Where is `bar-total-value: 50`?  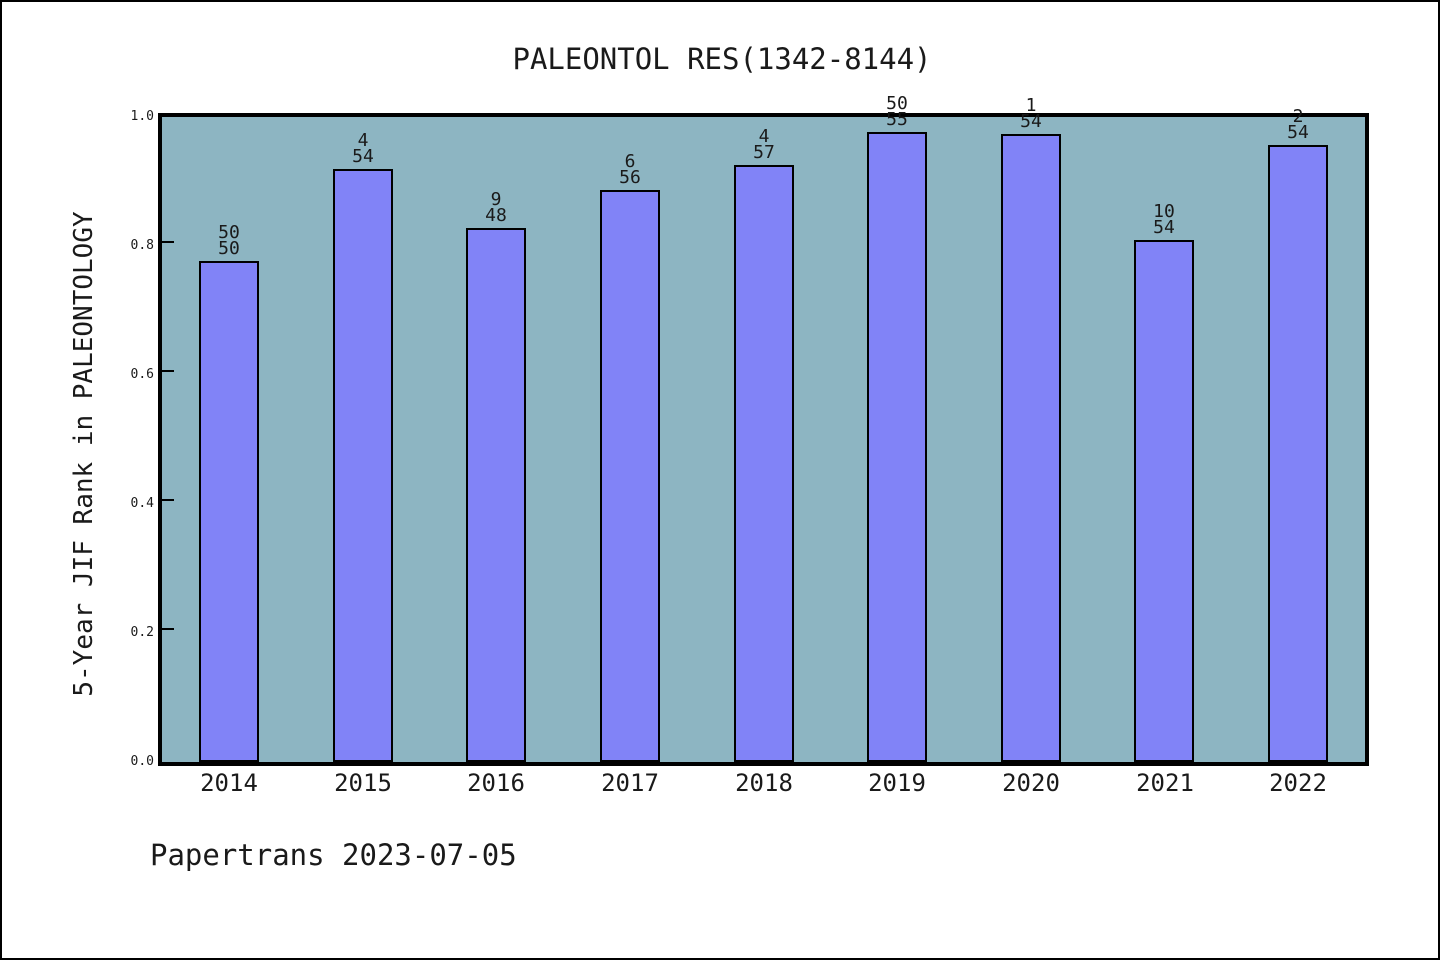 bar-total-value: 50 is located at coordinates (229, 248).